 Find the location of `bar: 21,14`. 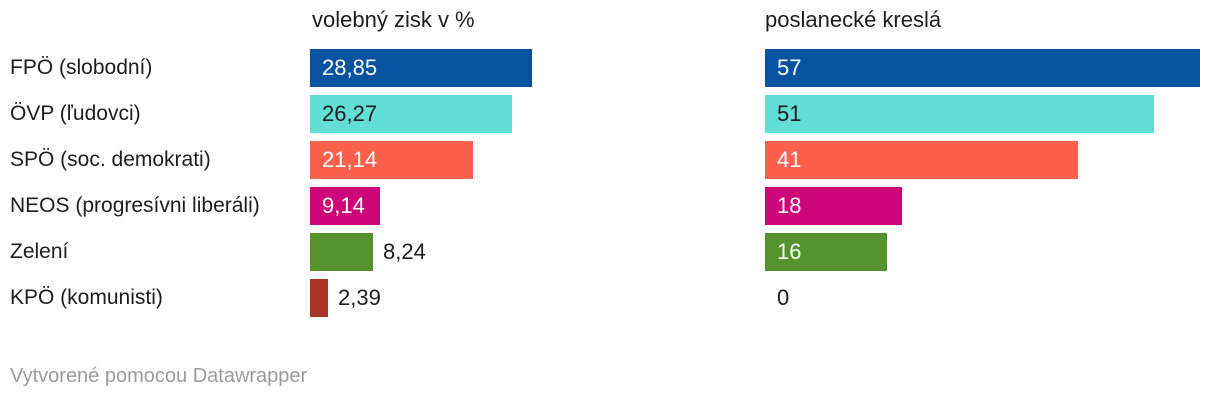

bar: 21,14 is located at coordinates (391, 160).